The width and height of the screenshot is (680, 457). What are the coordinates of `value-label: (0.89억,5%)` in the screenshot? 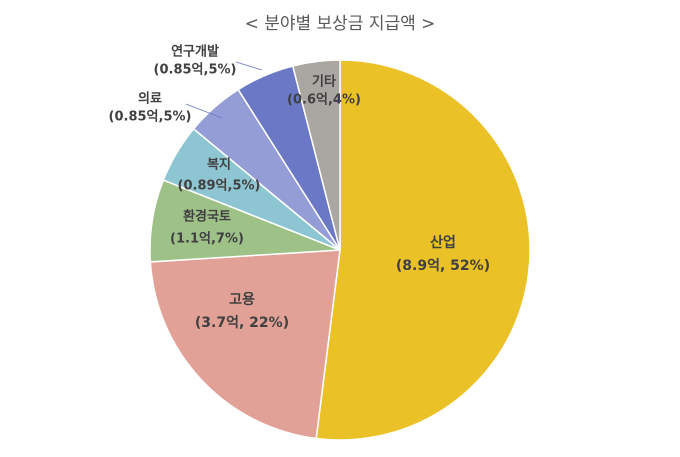 It's located at (219, 186).